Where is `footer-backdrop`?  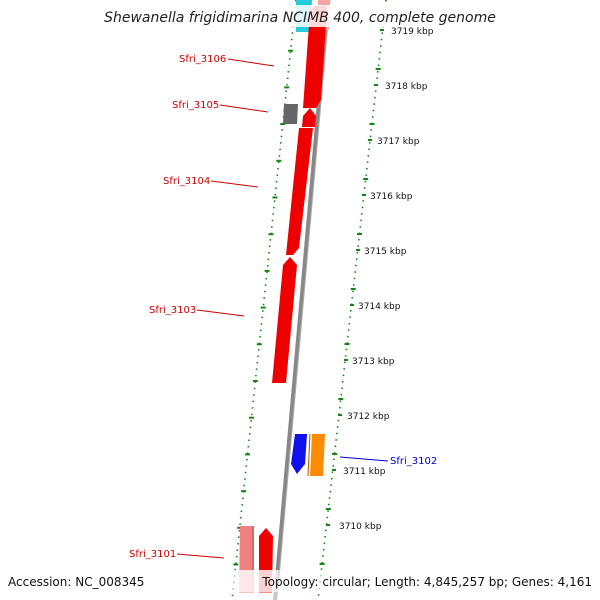
footer-backdrop is located at coordinates (300, 581).